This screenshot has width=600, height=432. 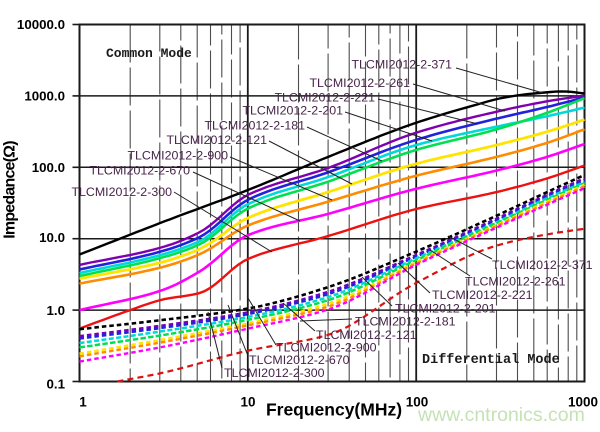 What do you see at coordinates (56, 384) in the screenshot?
I see `svg-text: 0.1` at bounding box center [56, 384].